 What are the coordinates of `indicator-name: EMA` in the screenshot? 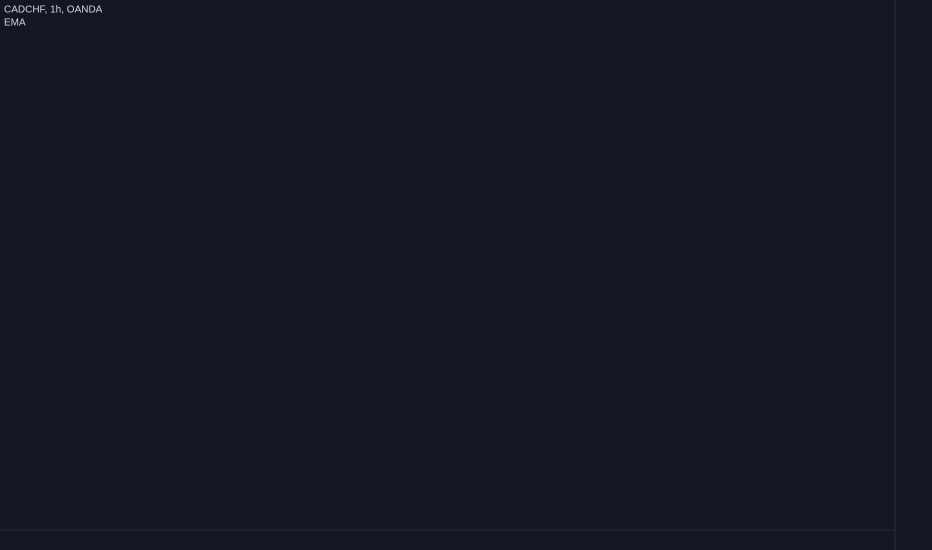 It's located at (15, 23).